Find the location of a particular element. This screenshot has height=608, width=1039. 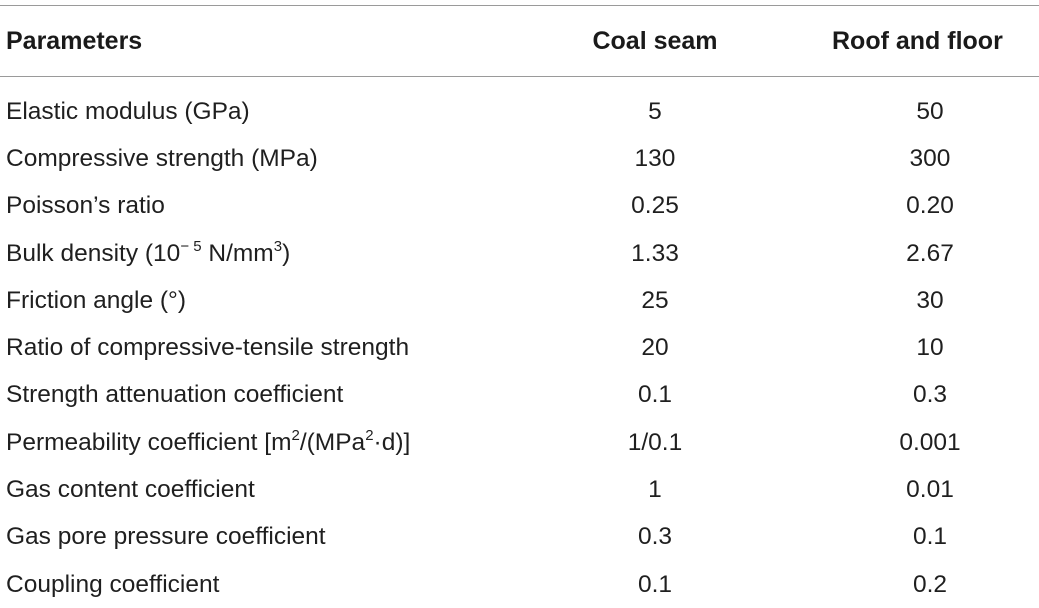

table-top-rule is located at coordinates (519, 5).